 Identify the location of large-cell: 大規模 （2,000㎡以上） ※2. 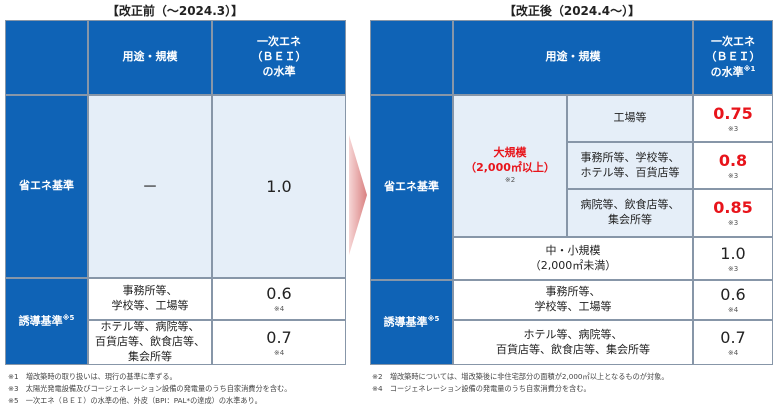
(510, 166).